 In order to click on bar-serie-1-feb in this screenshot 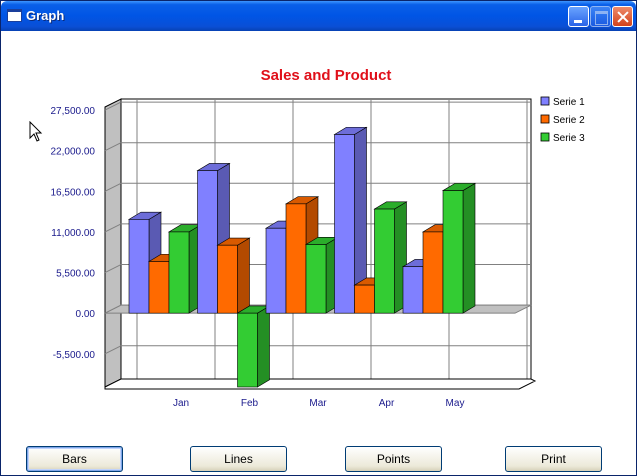, I will do `click(207, 242)`.